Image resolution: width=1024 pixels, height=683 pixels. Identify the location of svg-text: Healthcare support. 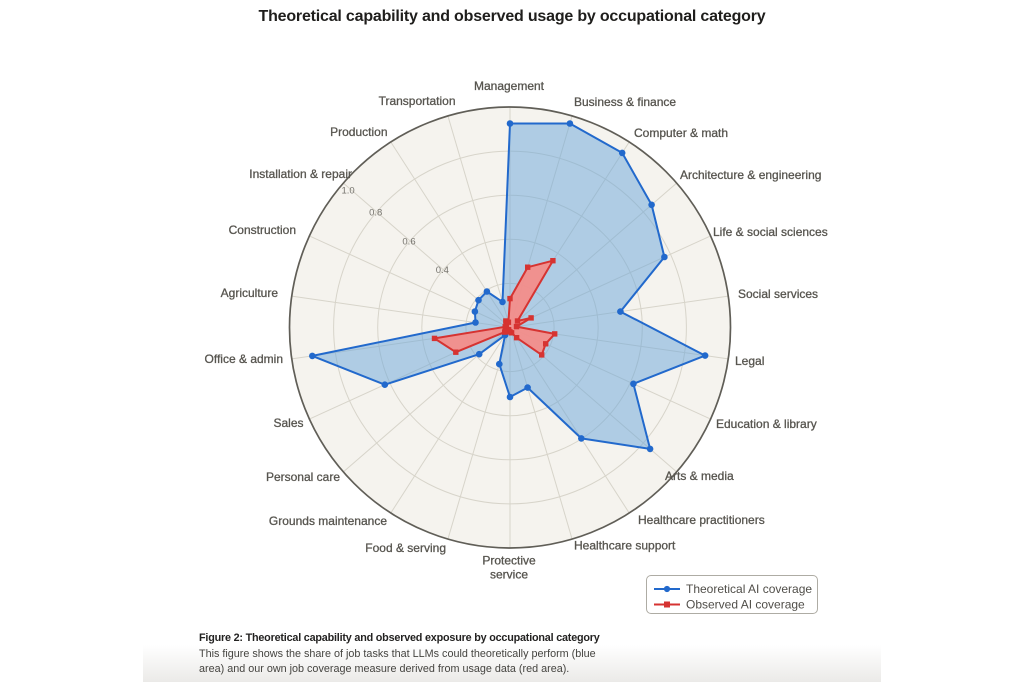
(625, 546).